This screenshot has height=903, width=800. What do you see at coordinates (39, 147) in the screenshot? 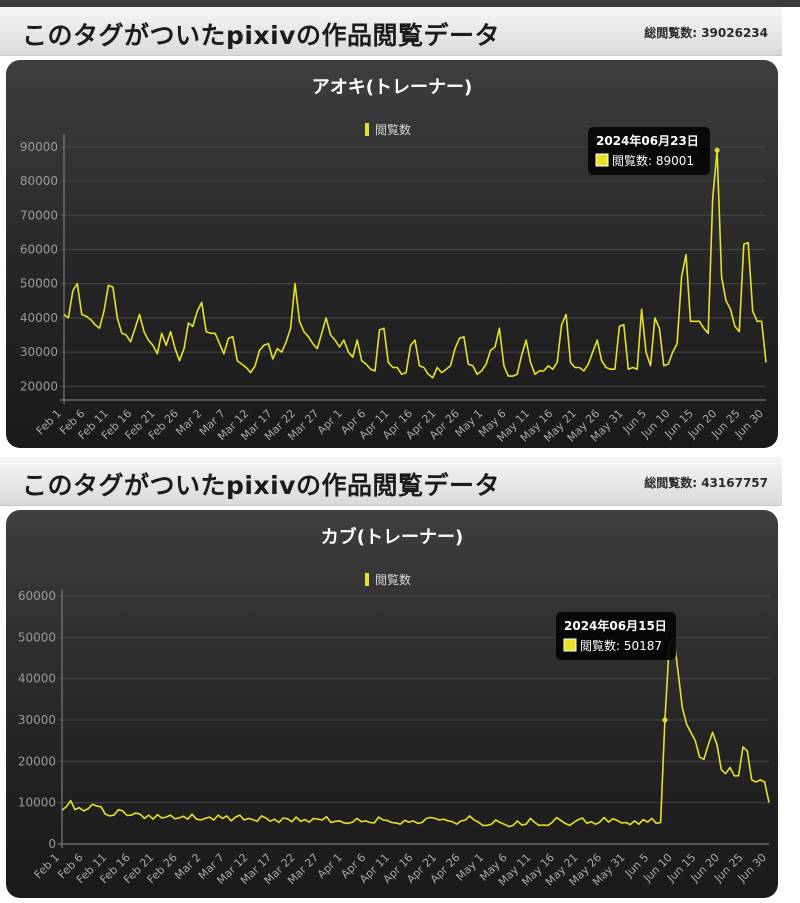
I see `y-tick-label: 90000` at bounding box center [39, 147].